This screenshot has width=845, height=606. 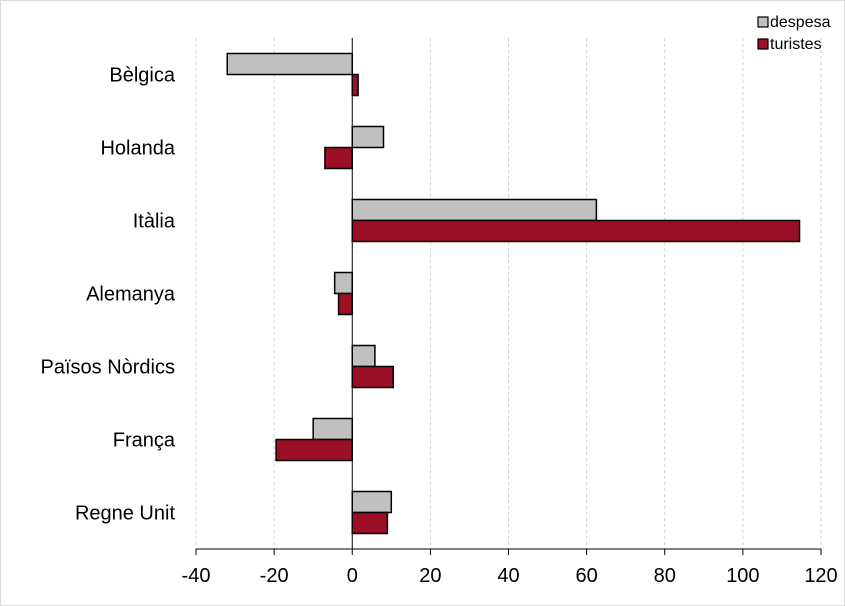 What do you see at coordinates (796, 44) in the screenshot?
I see `legend-label-turistes: turistes` at bounding box center [796, 44].